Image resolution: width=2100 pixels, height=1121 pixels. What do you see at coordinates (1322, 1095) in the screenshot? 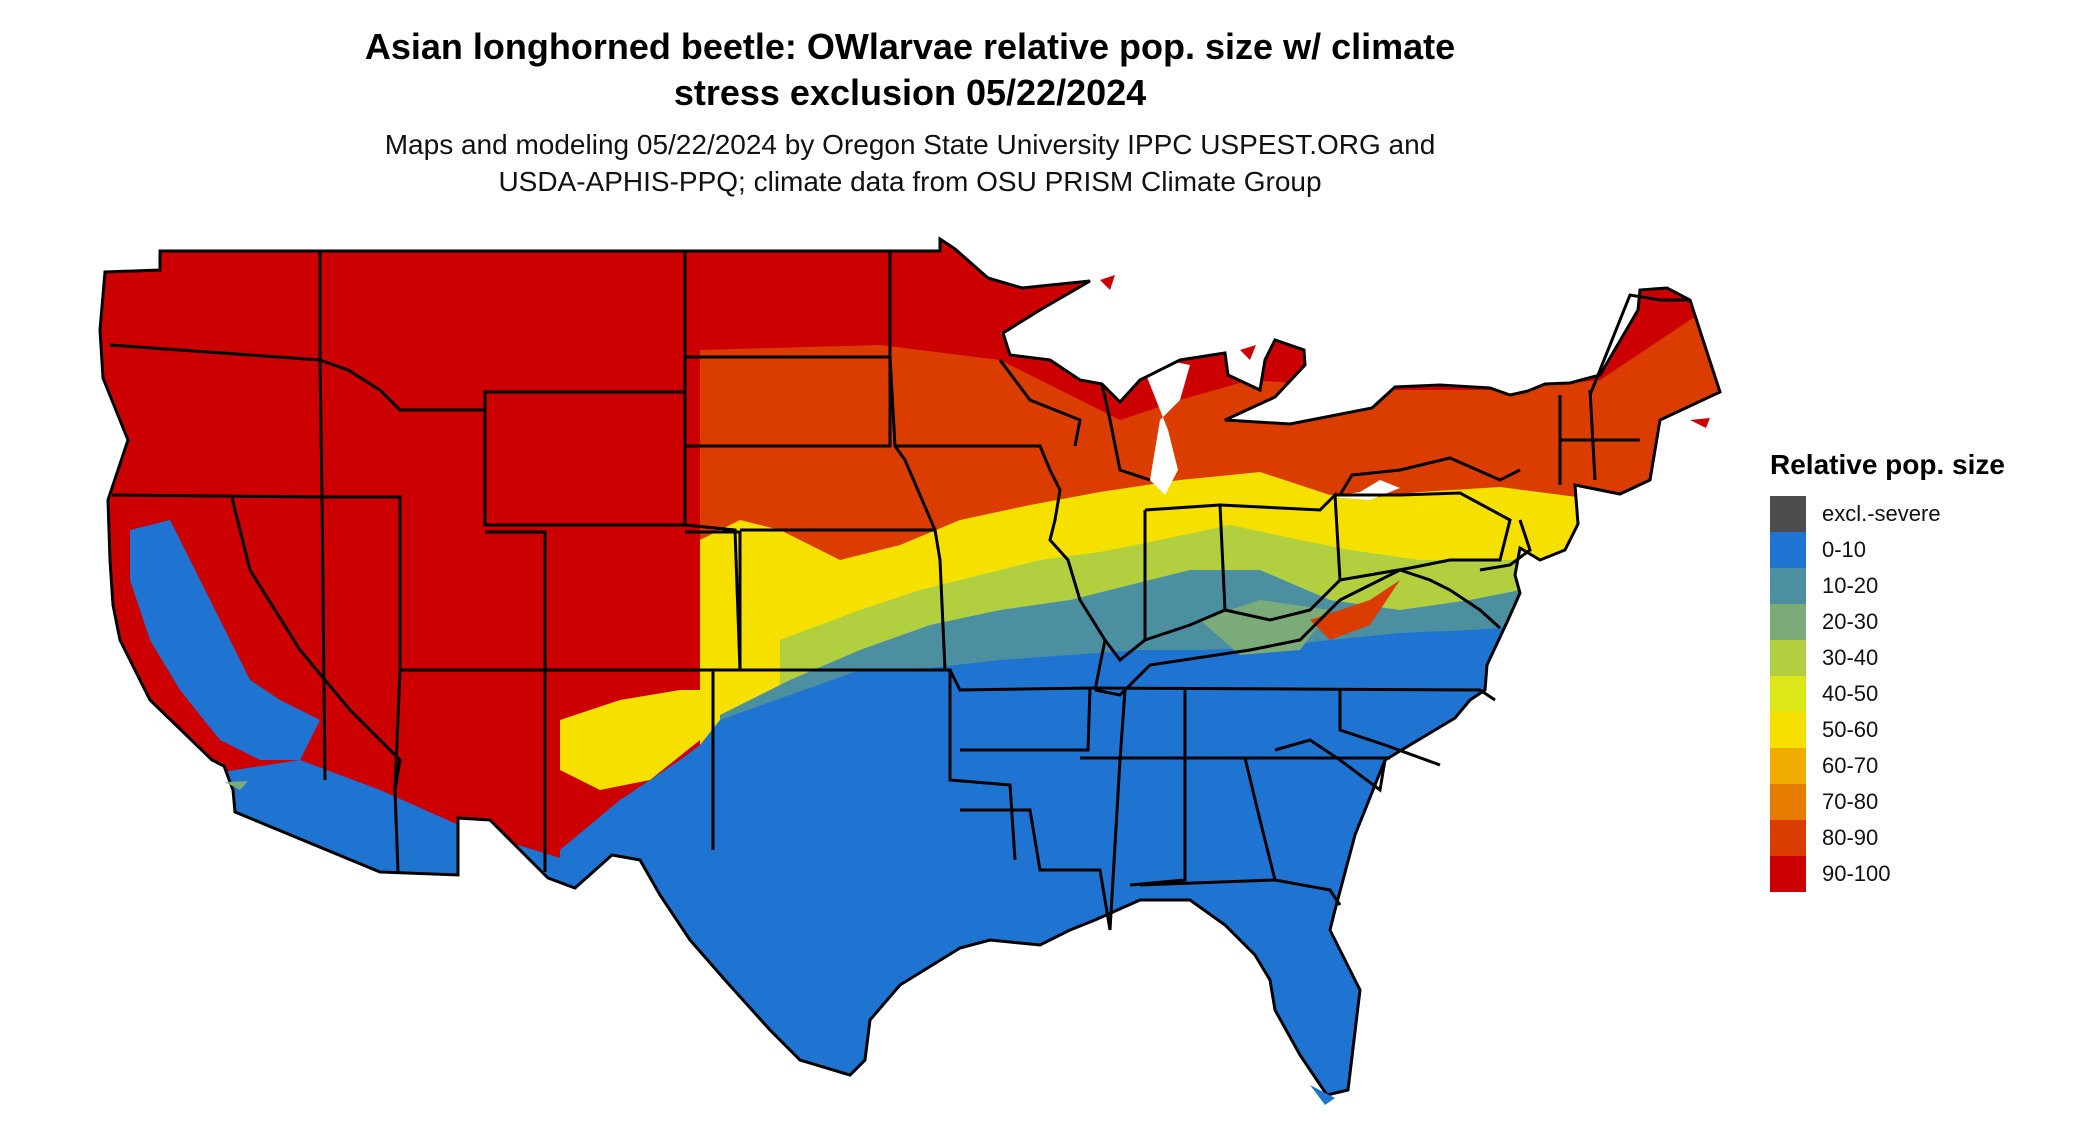
I see `florida-keys` at bounding box center [1322, 1095].